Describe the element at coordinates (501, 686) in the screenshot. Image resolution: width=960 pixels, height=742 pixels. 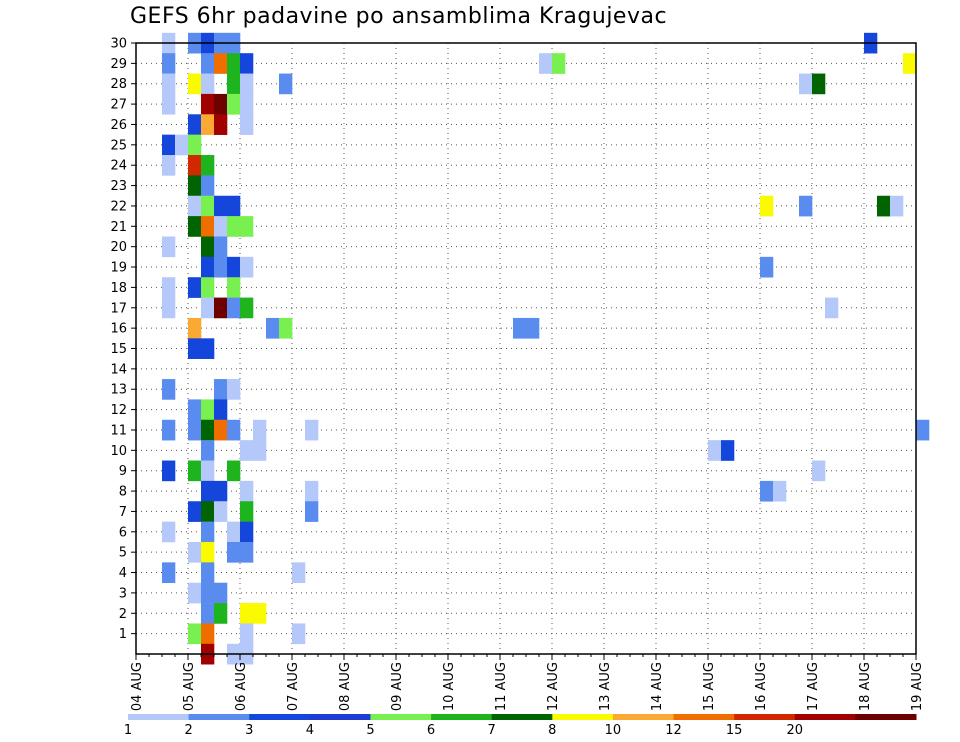
I see `x-tick-label: 11 AUG` at that location.